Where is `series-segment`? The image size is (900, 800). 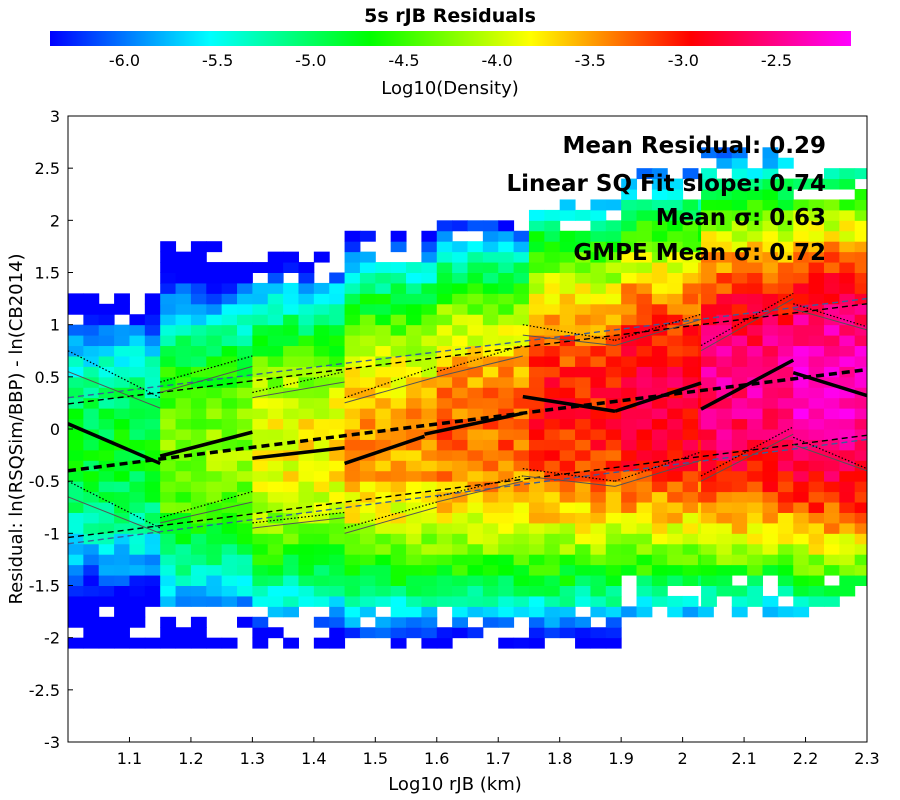 series-segment is located at coordinates (747, 325).